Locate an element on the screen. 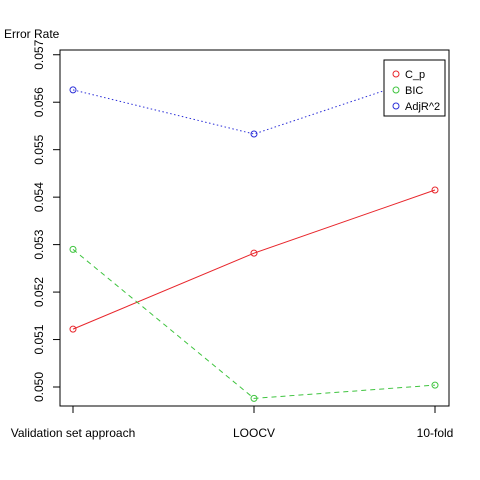 This screenshot has height=480, width=480. legend: C_p BIC AdjR^2 is located at coordinates (414, 88).